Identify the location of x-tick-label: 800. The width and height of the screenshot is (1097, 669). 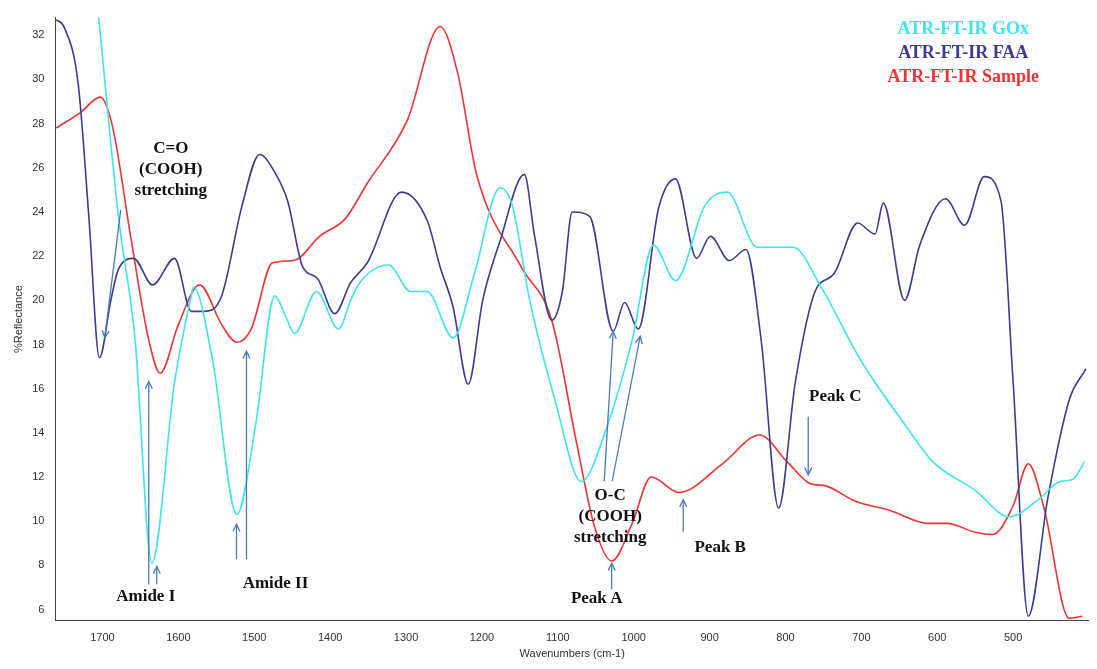
(785, 637).